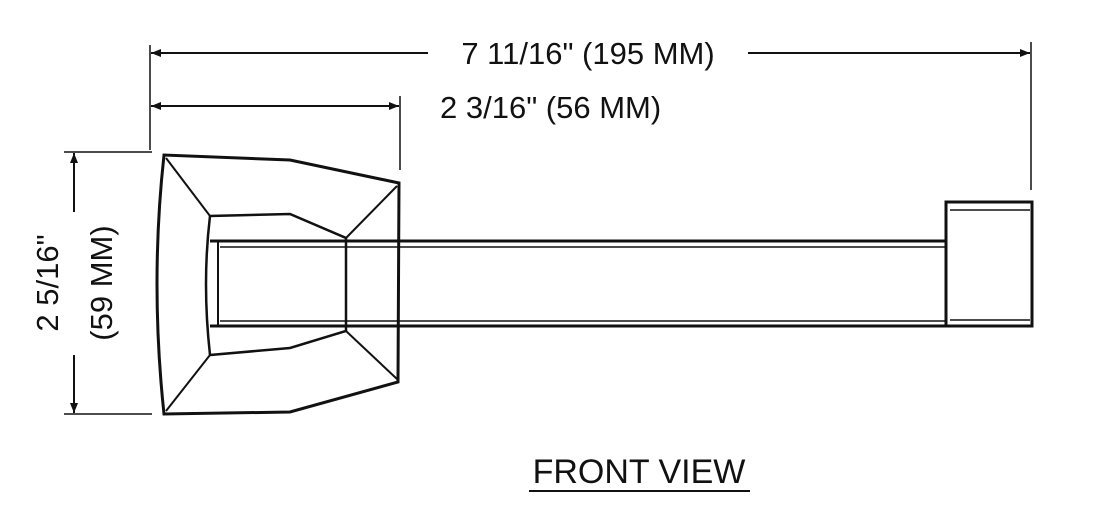 This screenshot has height=506, width=1099. I want to click on base-bevel-top-left, so click(188, 187).